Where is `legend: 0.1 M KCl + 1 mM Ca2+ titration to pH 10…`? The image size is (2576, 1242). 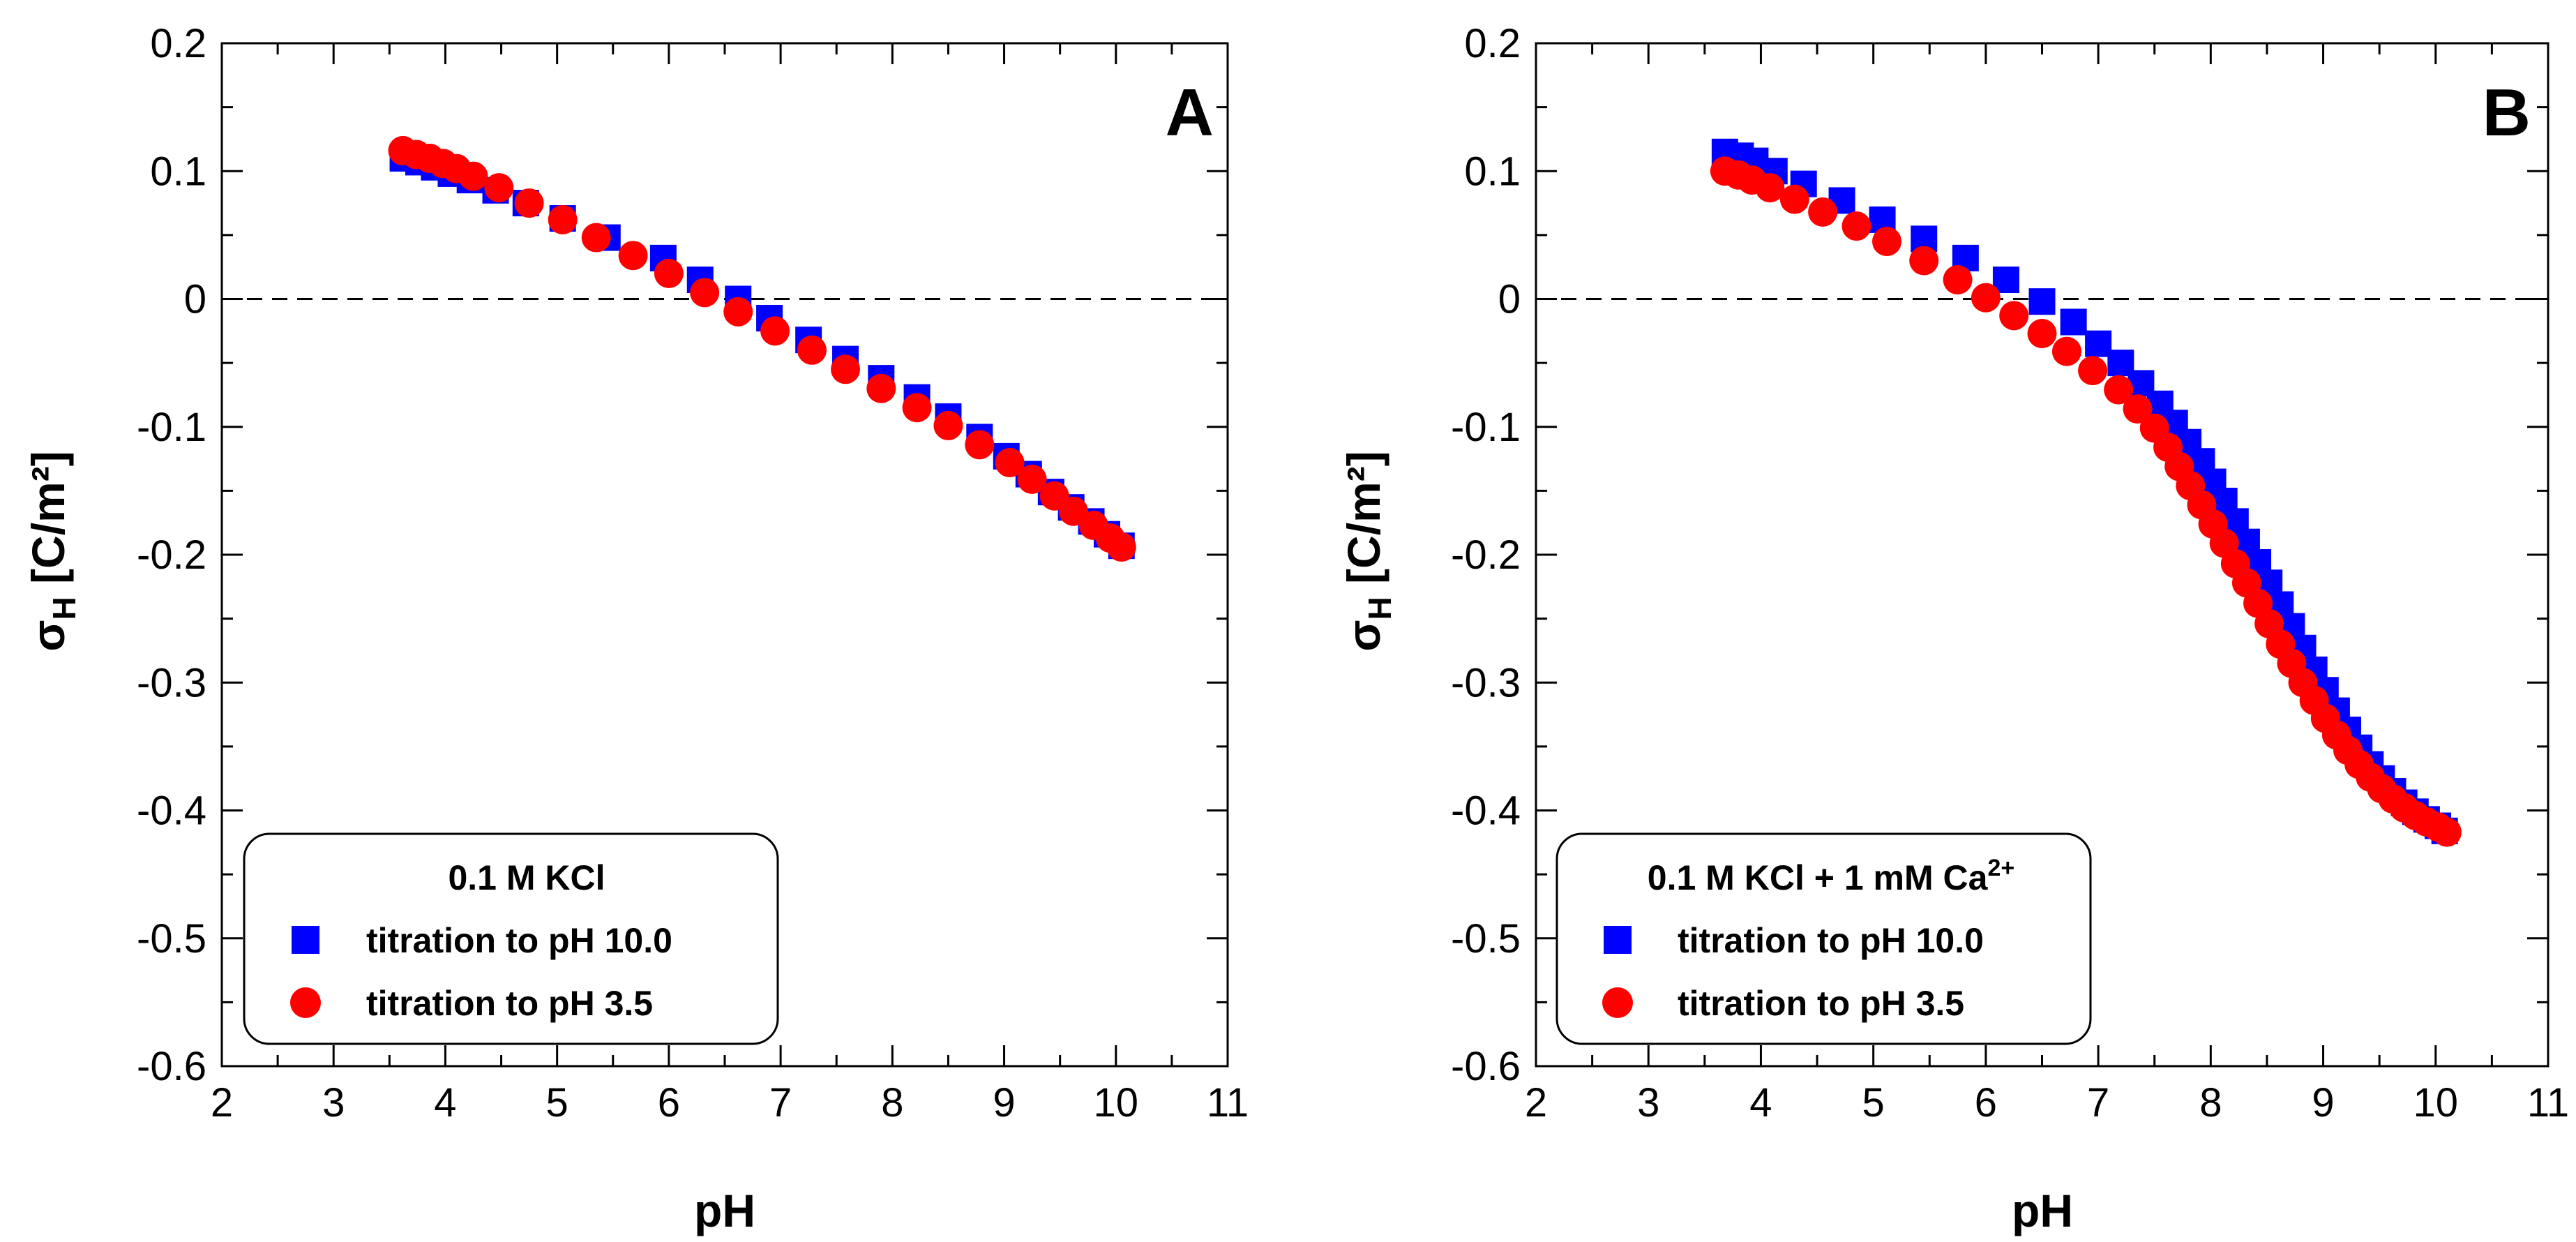
legend: 0.1 M KCl + 1 mM Ca2+ titration to pH 10… is located at coordinates (1824, 938).